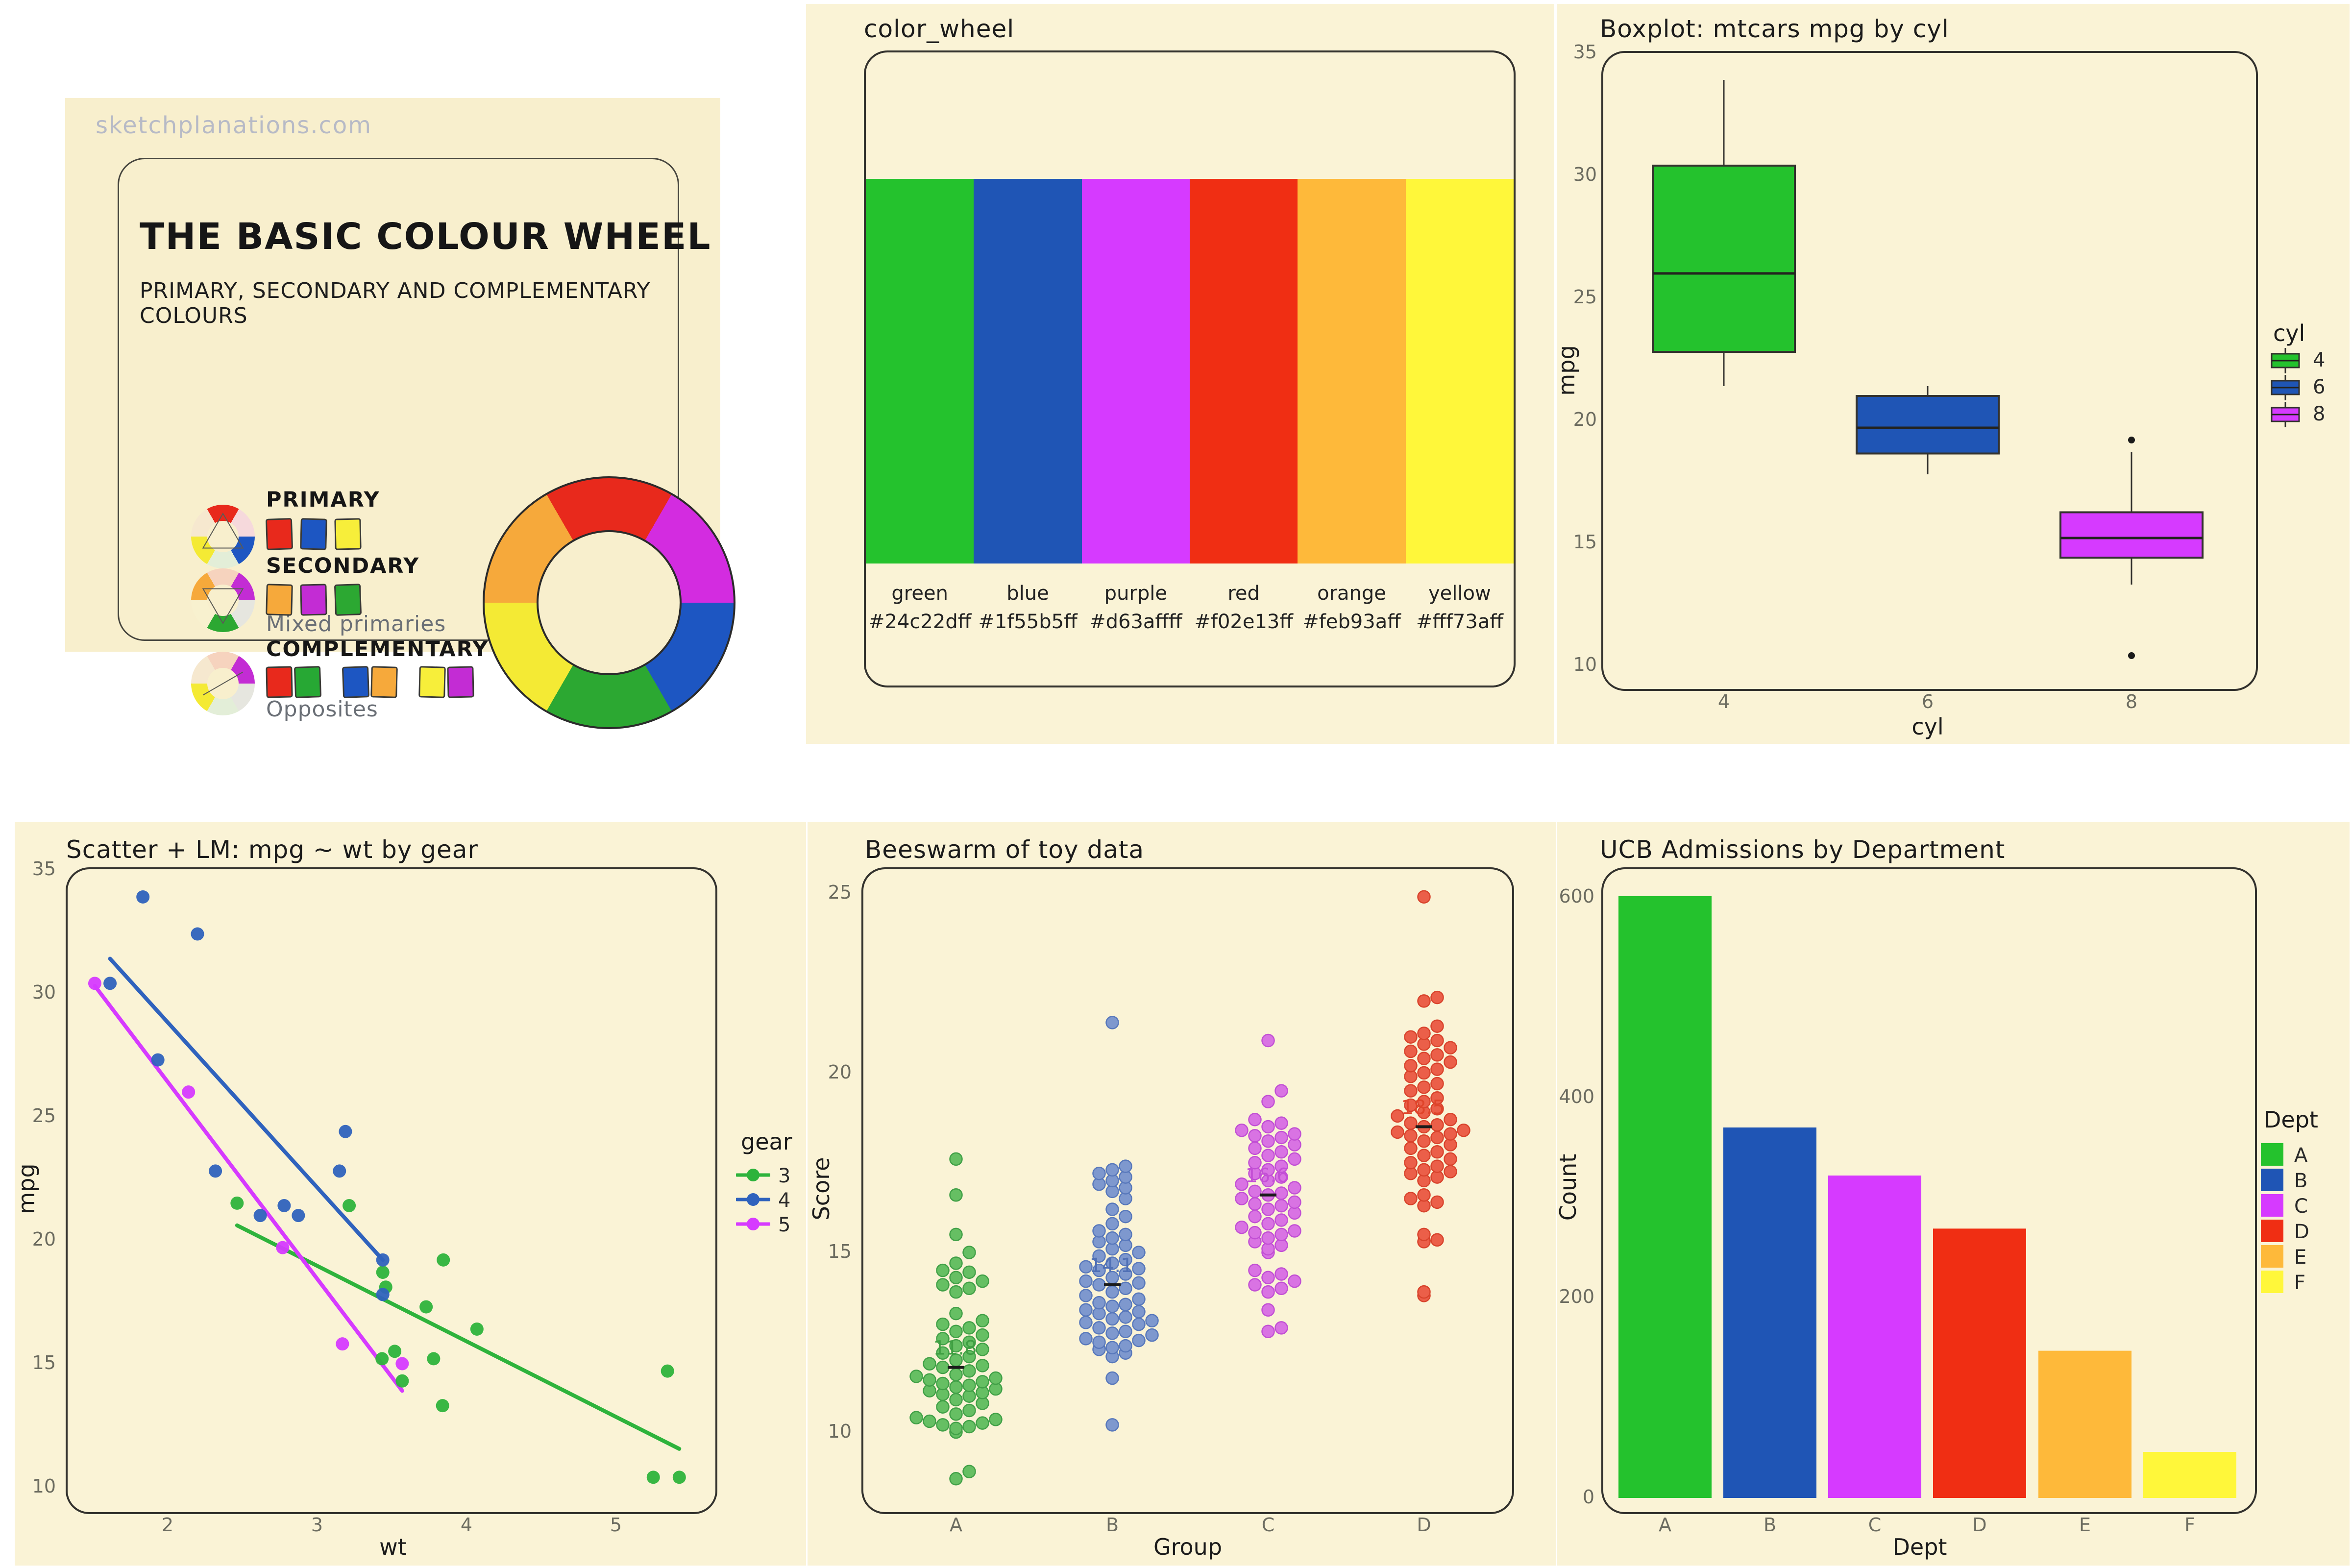 This screenshot has height=1568, width=2352. I want to click on bar-canvas, so click(1927, 1197).